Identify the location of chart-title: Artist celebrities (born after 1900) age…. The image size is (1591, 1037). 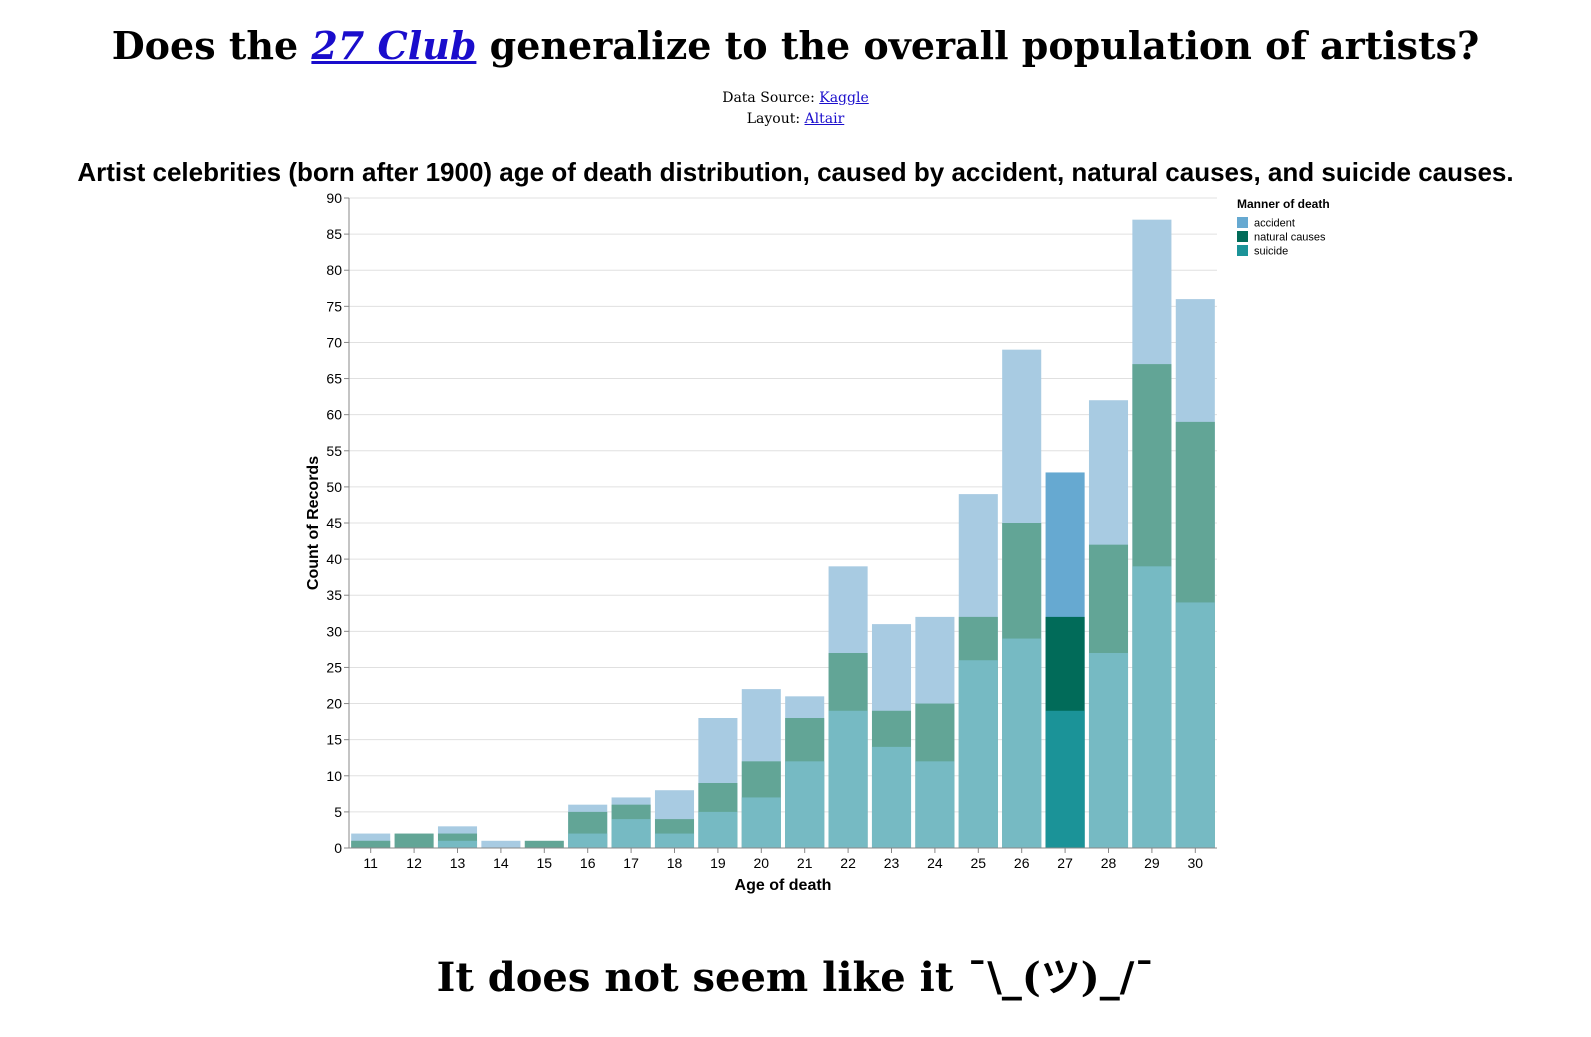
(795, 172).